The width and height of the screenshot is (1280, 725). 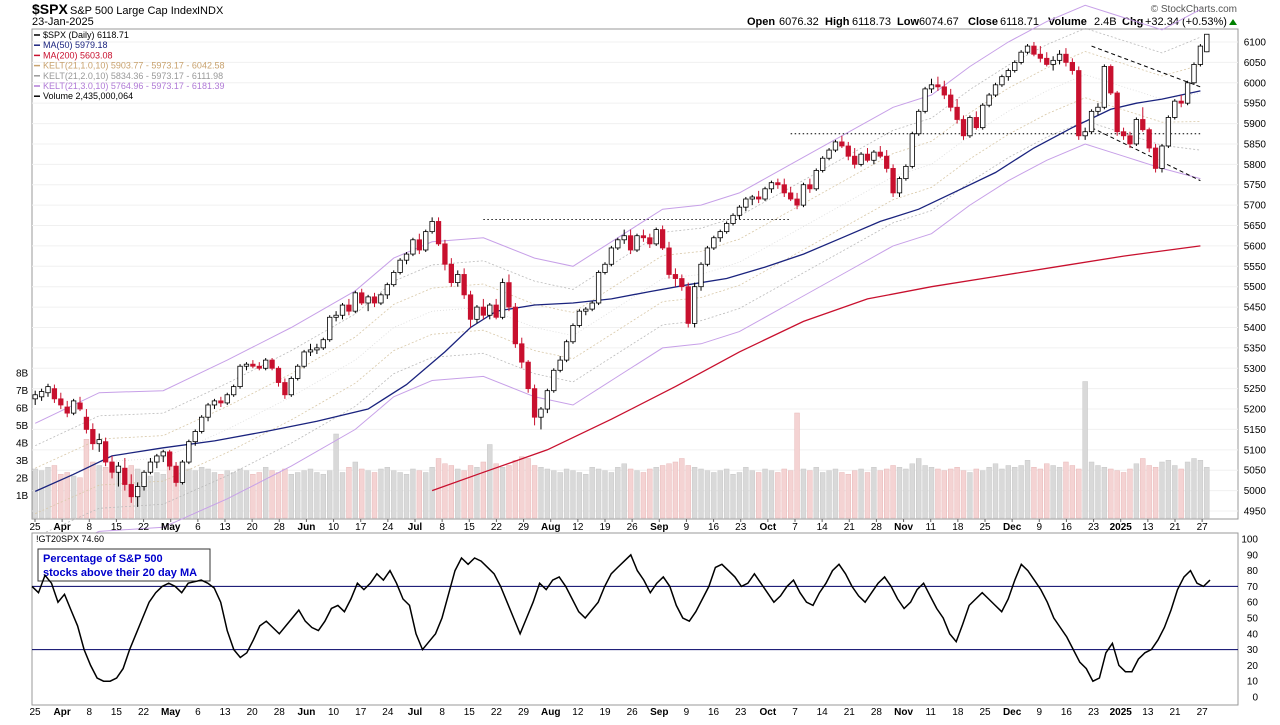 What do you see at coordinates (144, 712) in the screenshot?
I see `indicator-x-tick-label: 22` at bounding box center [144, 712].